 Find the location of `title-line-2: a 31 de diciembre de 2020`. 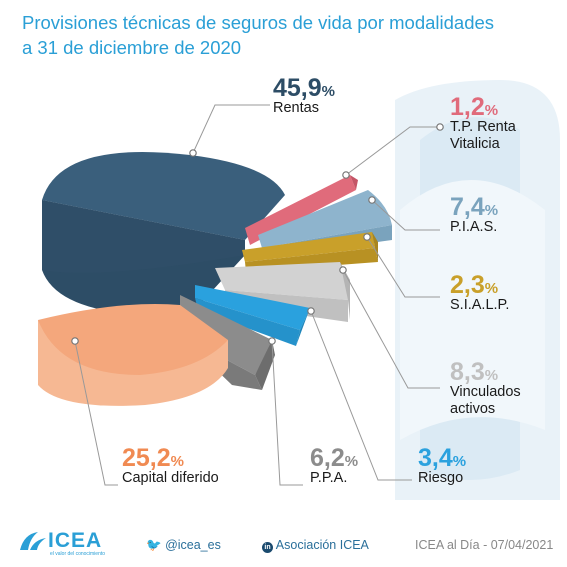

title-line-2: a 31 de diciembre de 2020 is located at coordinates (132, 47).